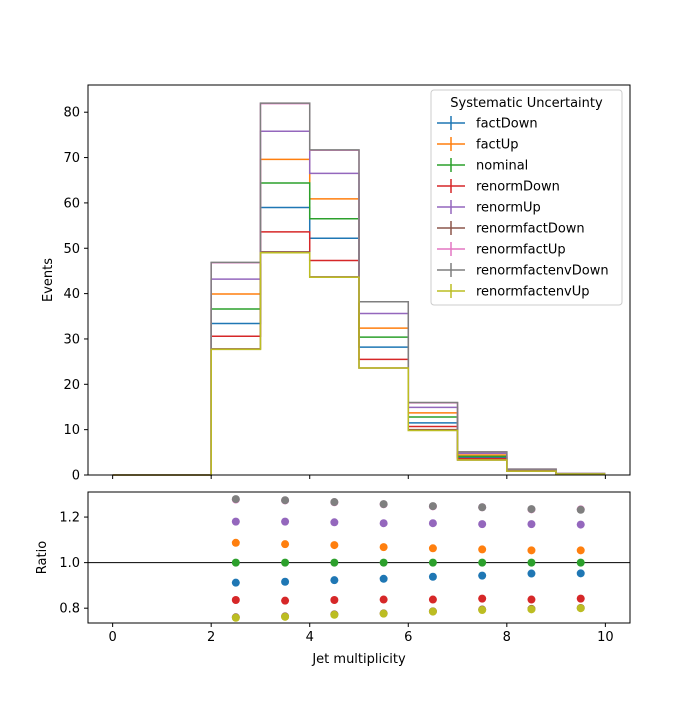 This screenshot has width=700, height=704. I want to click on main-y-tick-label: 70, so click(71, 158).